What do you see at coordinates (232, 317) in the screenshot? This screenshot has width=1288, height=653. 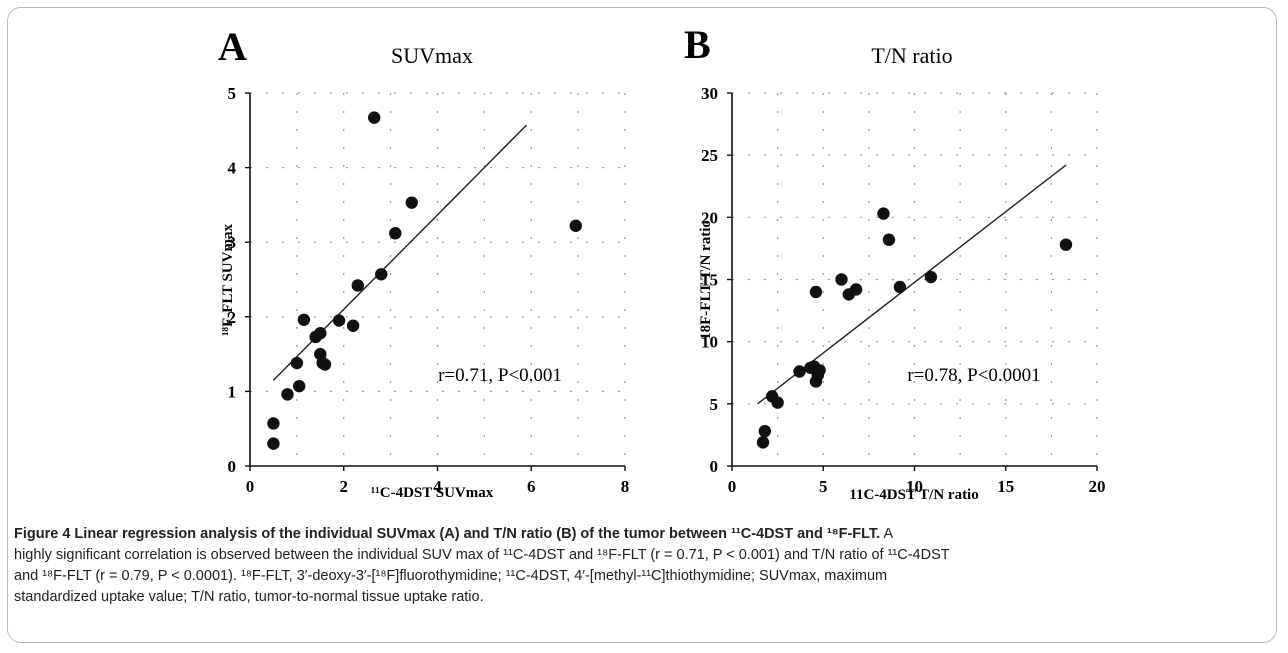 I see `y-tick-label: 2` at bounding box center [232, 317].